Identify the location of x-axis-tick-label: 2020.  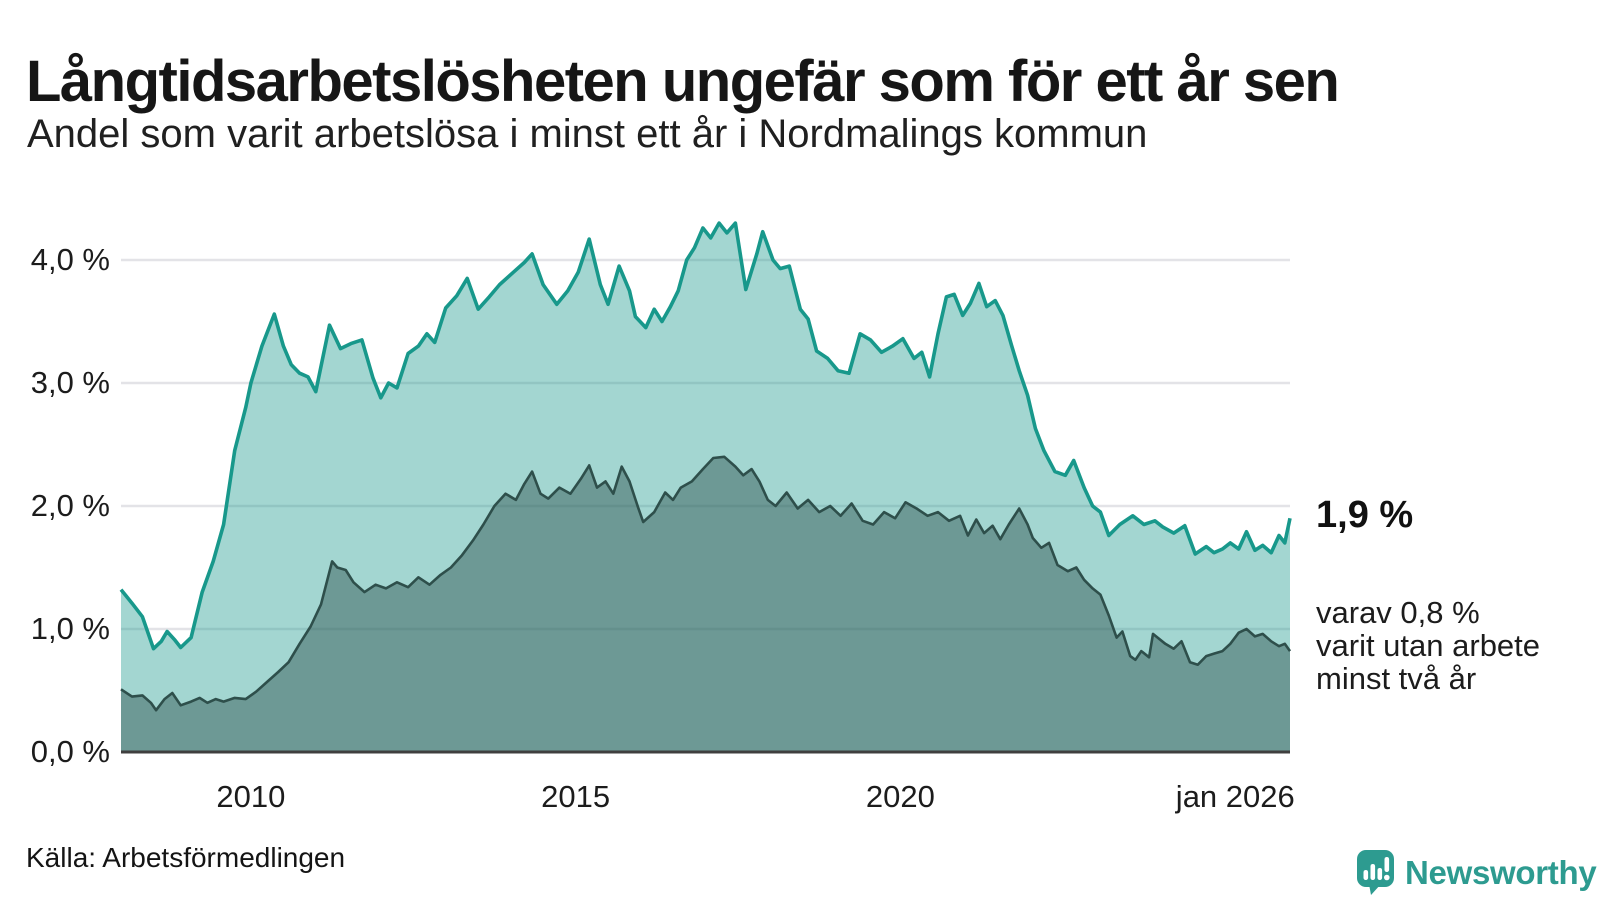
(900, 796).